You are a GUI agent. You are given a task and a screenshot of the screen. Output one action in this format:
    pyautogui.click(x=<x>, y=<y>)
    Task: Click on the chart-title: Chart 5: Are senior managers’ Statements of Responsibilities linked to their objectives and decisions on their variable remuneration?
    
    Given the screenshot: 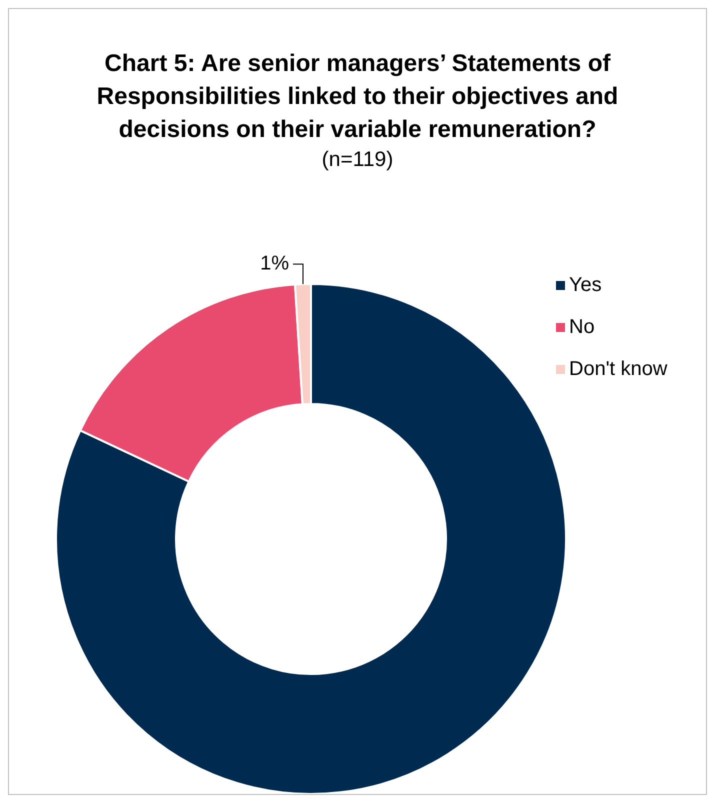 What is the action you would take?
    pyautogui.click(x=358, y=97)
    